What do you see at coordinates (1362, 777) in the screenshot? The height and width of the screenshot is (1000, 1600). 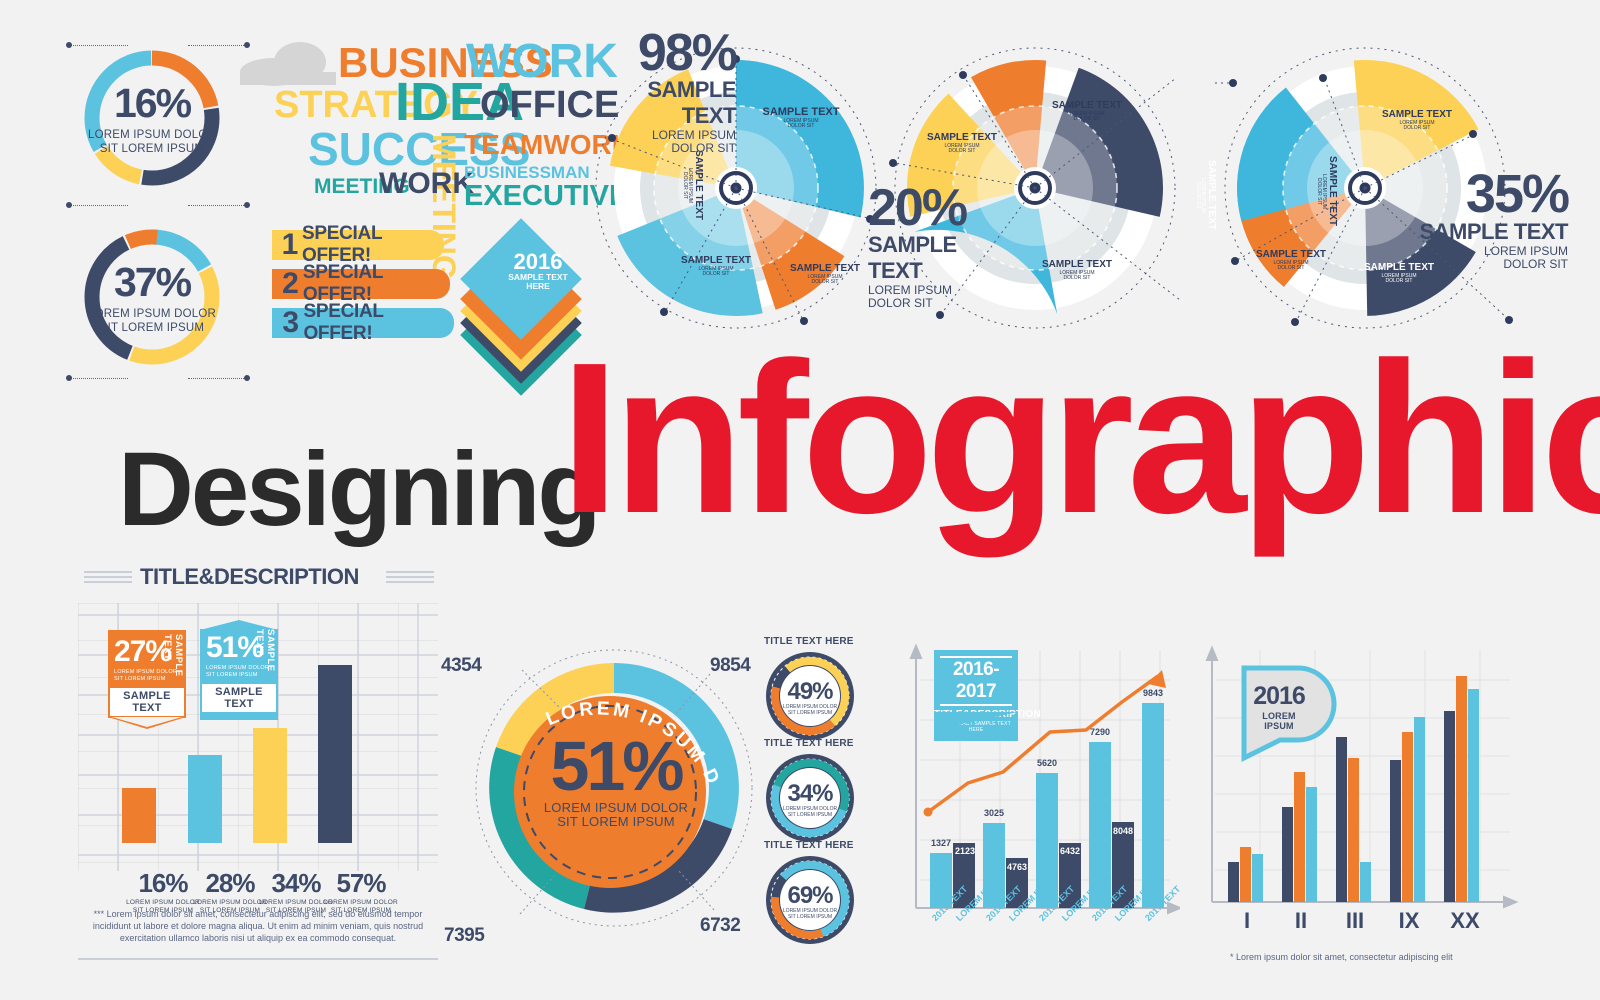 I see `roman-chart-svg` at bounding box center [1362, 777].